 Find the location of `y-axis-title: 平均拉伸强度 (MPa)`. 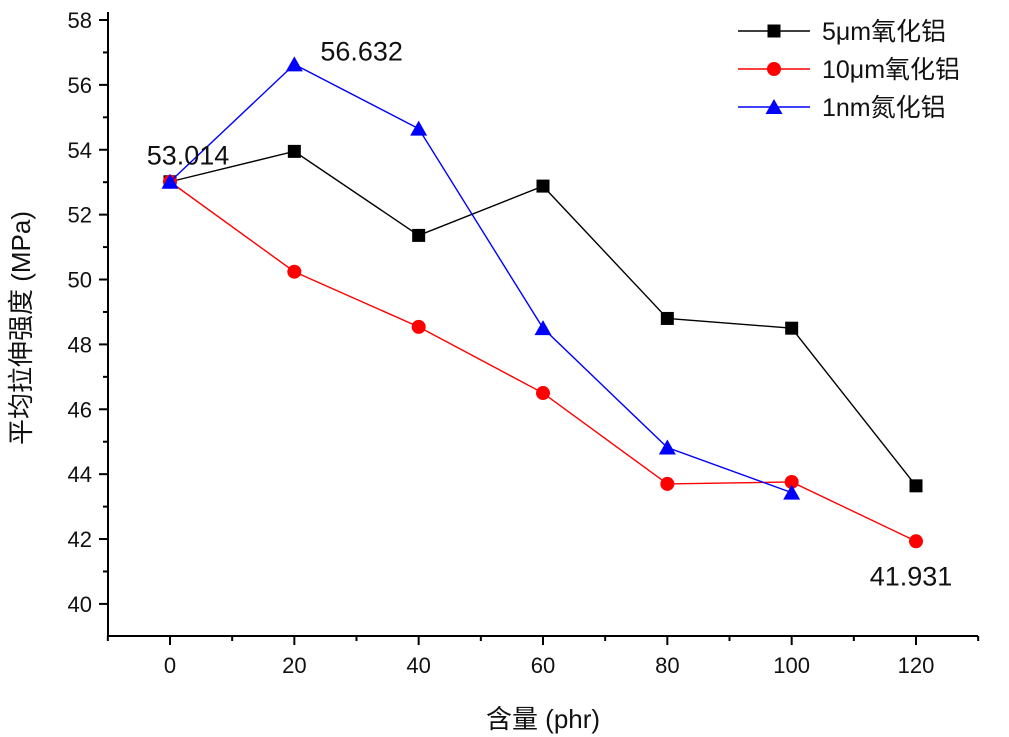

y-axis-title: 平均拉伸强度 (MPa) is located at coordinates (21, 328).